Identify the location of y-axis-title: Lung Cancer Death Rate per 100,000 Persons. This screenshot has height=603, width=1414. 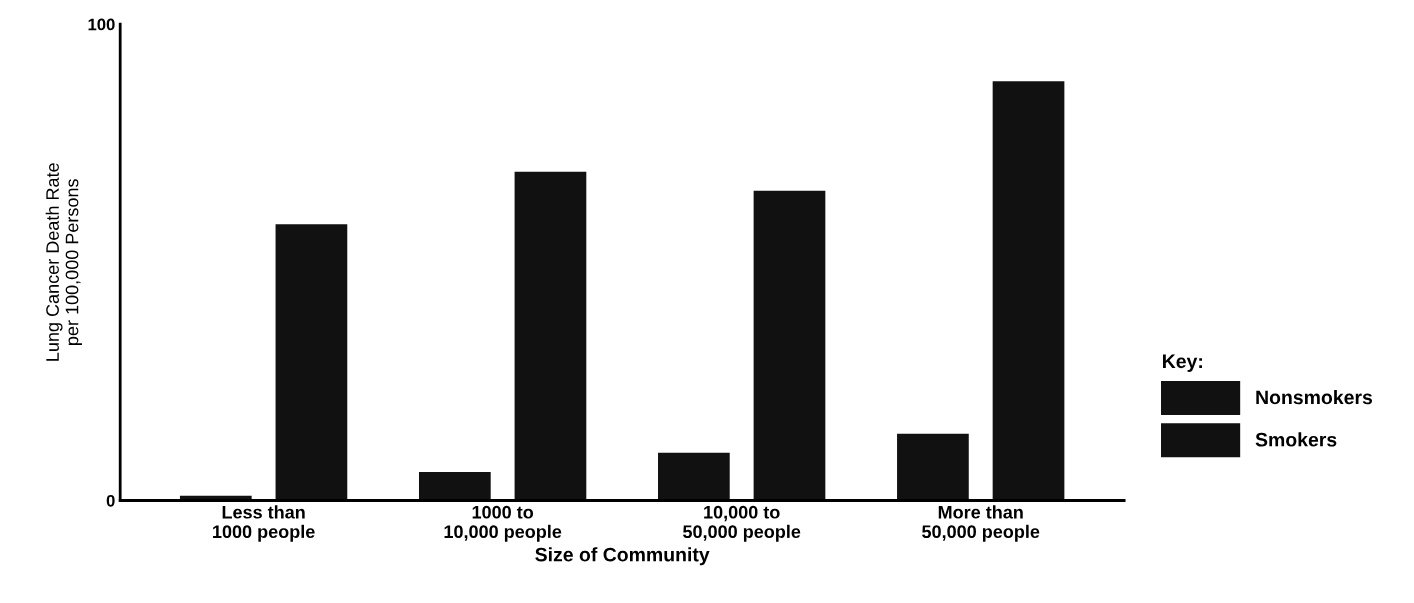
(63, 262).